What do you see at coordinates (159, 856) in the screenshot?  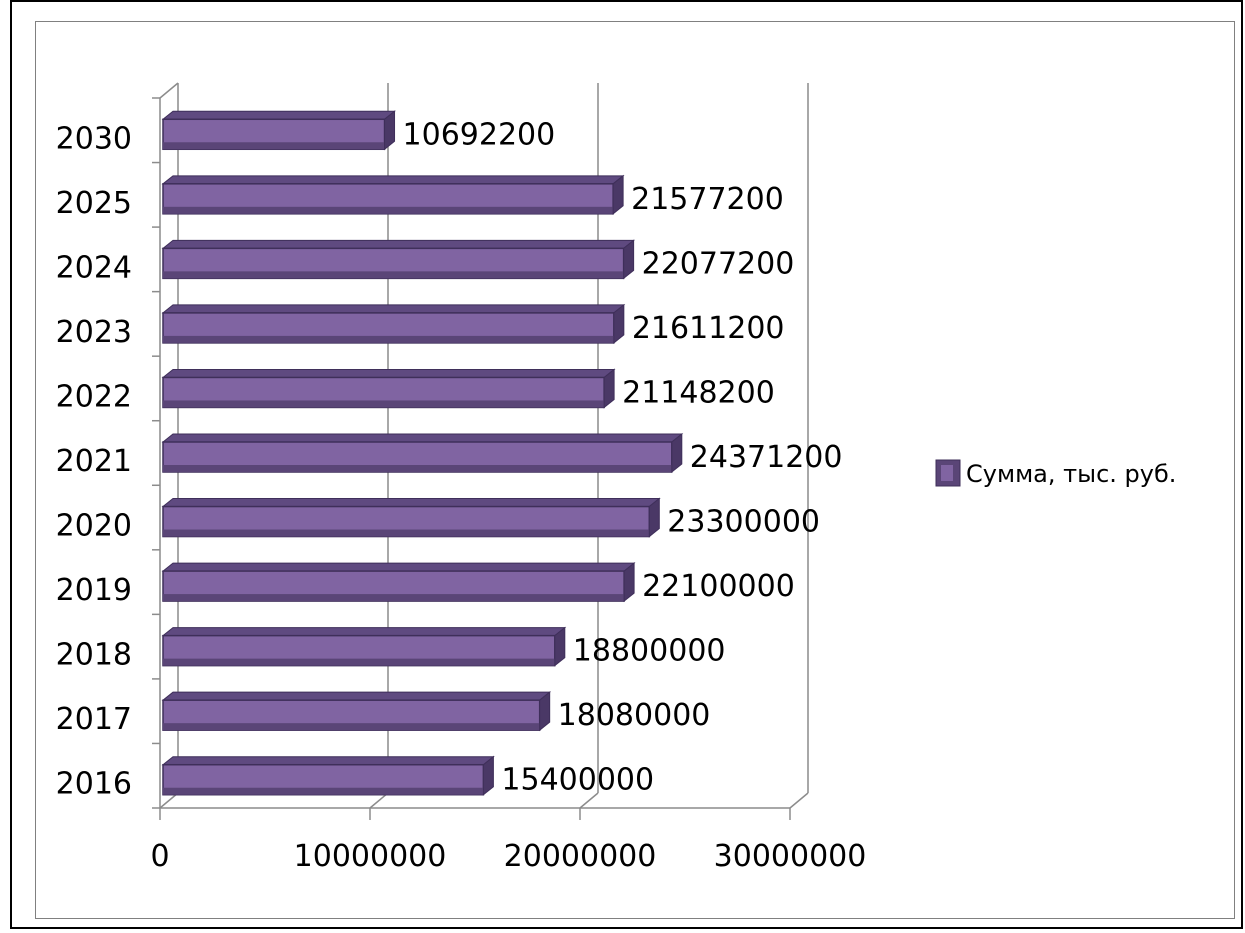 I see `x-tick-label: 0` at bounding box center [159, 856].